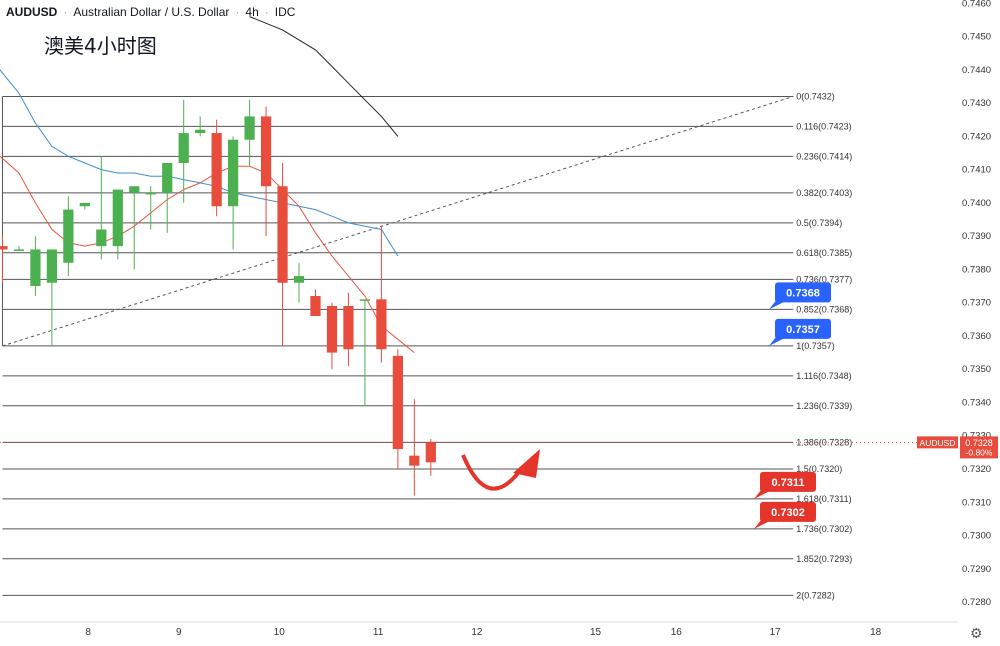  I want to click on price-callout: 0.7368, so click(800, 296).